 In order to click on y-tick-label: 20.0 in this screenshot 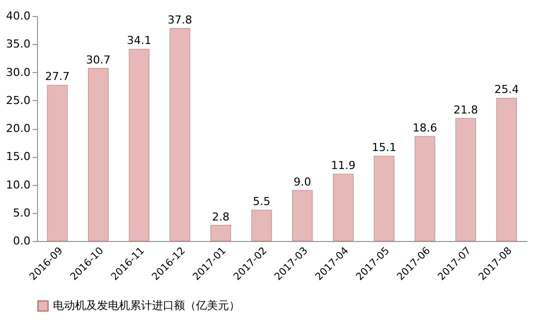, I will do `click(18, 128)`.